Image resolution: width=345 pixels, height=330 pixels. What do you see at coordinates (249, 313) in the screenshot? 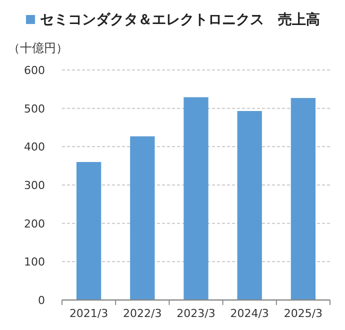
I see `x-tick-label: 2024/3` at bounding box center [249, 313].